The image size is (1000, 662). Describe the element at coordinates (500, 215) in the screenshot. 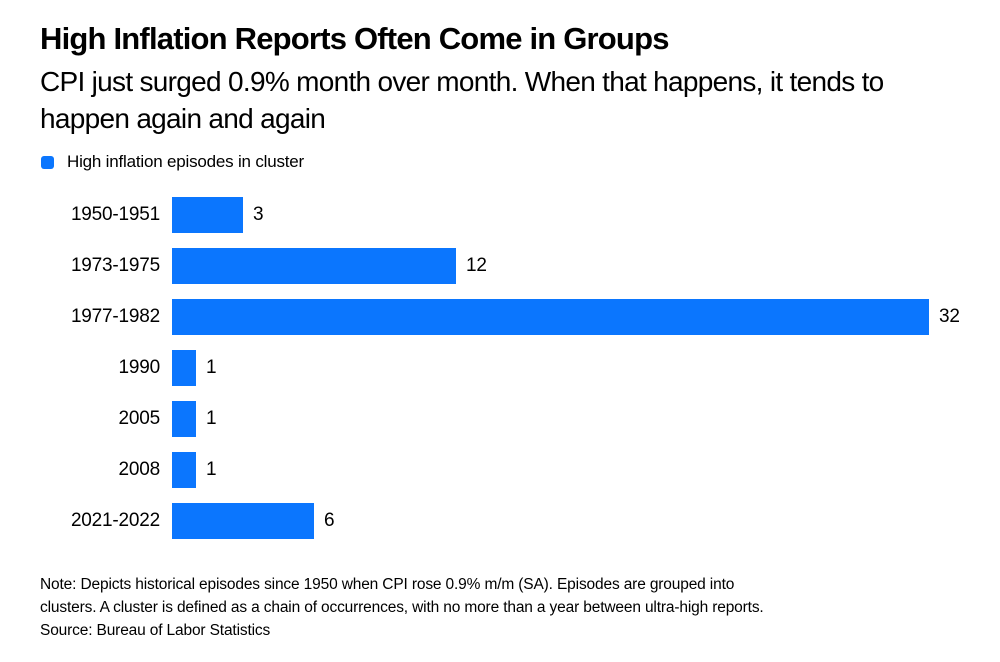

I see `bar-row: 1950-1951 3` at that location.